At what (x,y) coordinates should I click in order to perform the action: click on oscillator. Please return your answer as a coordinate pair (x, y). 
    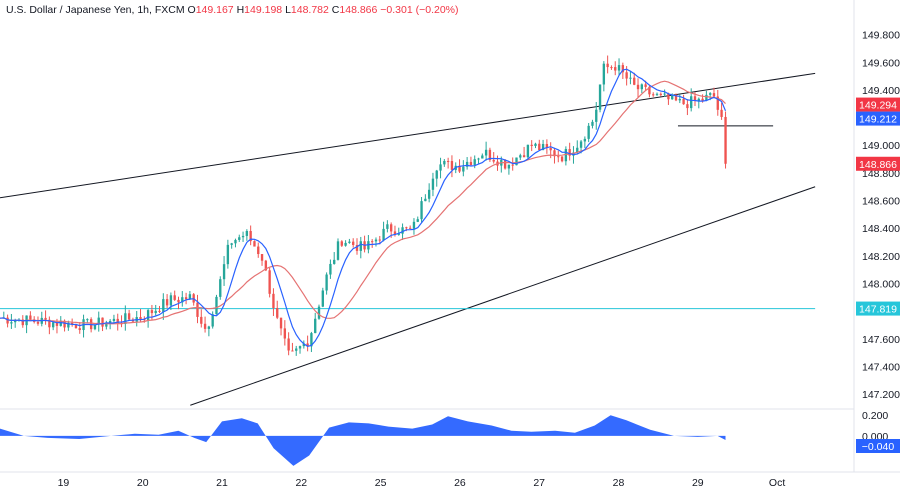
    Looking at the image, I should click on (363, 440).